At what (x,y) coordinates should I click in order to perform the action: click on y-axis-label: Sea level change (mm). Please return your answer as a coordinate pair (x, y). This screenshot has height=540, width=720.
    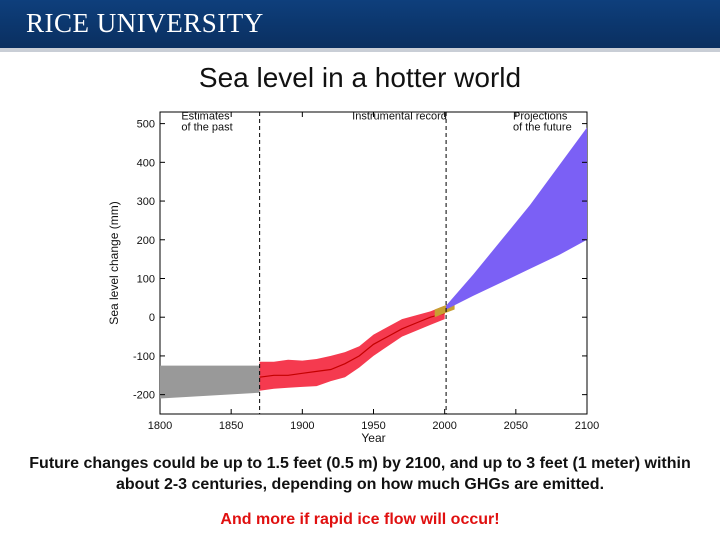
    Looking at the image, I should click on (114, 262).